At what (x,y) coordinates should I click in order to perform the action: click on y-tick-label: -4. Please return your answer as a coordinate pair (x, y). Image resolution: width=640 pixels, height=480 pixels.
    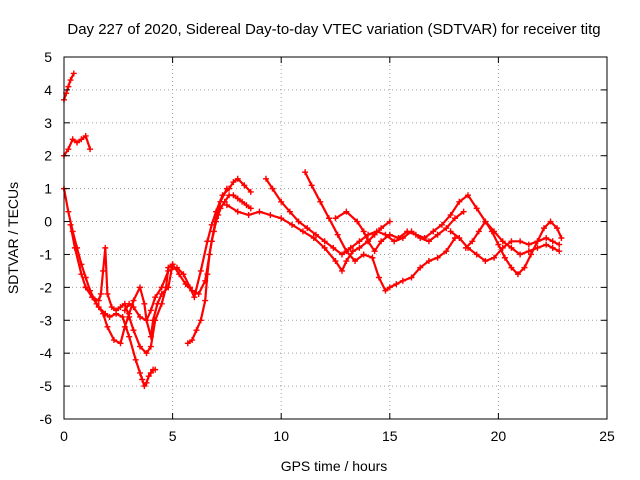
    Looking at the image, I should click on (46, 353).